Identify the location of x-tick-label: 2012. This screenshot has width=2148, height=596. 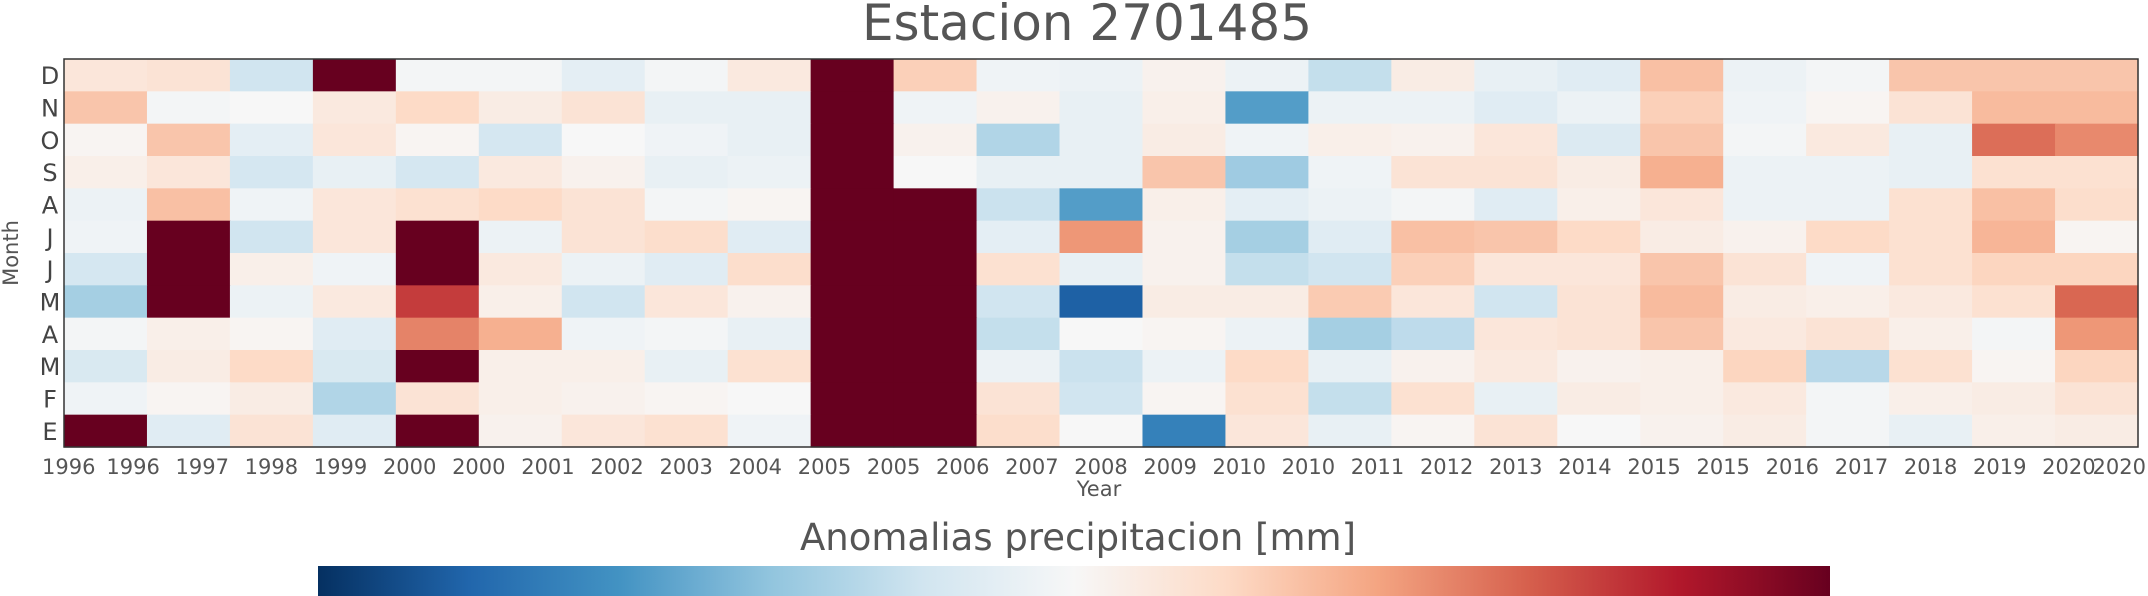
(1446, 467).